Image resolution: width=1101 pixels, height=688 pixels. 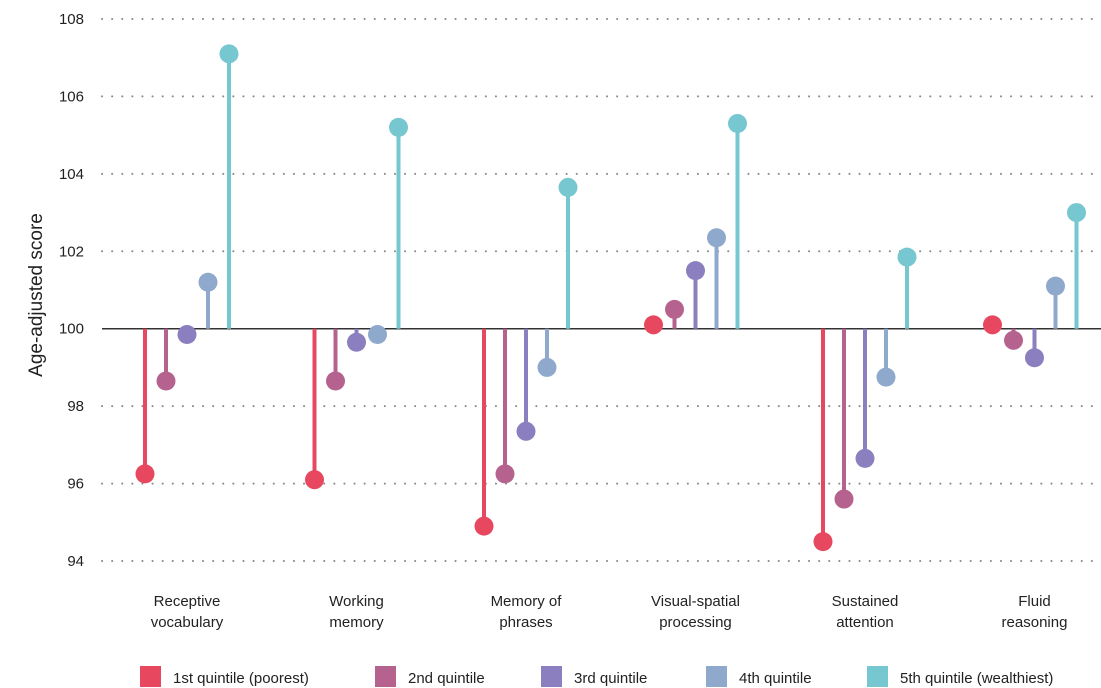 What do you see at coordinates (75, 484) in the screenshot?
I see `y-tick-label: 96` at bounding box center [75, 484].